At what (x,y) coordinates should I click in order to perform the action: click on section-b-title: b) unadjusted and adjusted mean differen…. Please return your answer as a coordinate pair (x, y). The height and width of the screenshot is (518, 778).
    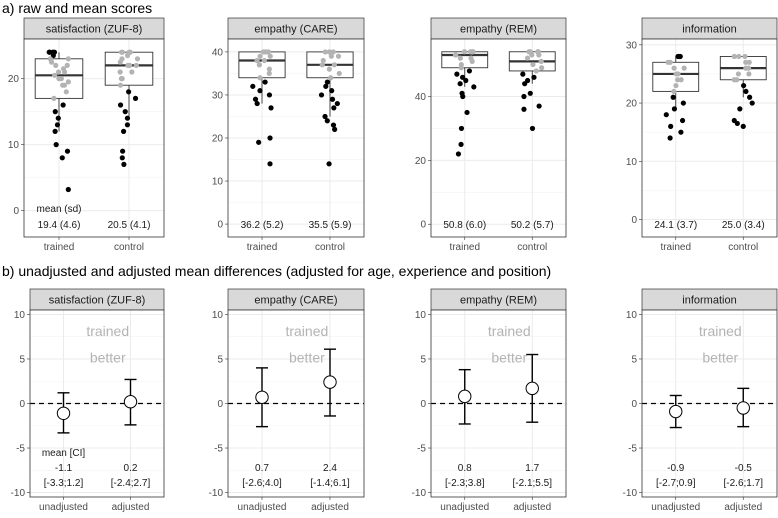
    Looking at the image, I should click on (276, 271).